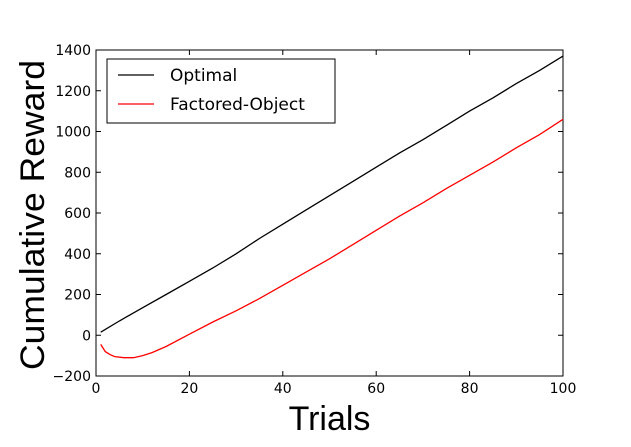 The height and width of the screenshot is (447, 631). Describe the element at coordinates (73, 133) in the screenshot. I see `y-tick-label: 1000` at that location.